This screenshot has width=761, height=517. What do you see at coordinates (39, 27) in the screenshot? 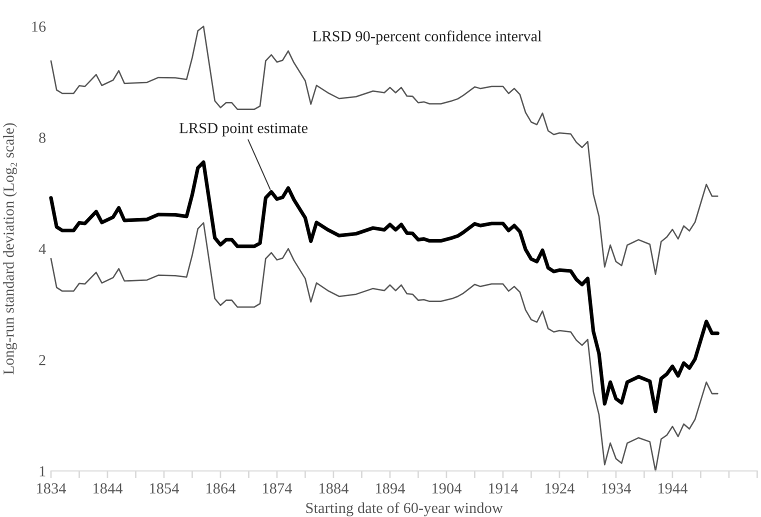
I see `y-tick-label: 16` at bounding box center [39, 27].